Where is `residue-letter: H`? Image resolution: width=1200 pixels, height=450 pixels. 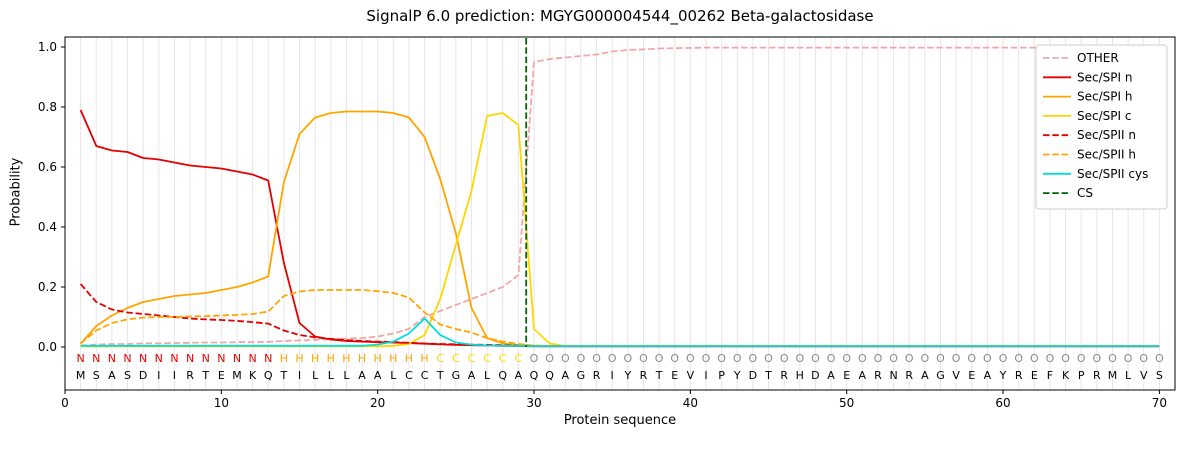 residue-letter: H is located at coordinates (800, 375).